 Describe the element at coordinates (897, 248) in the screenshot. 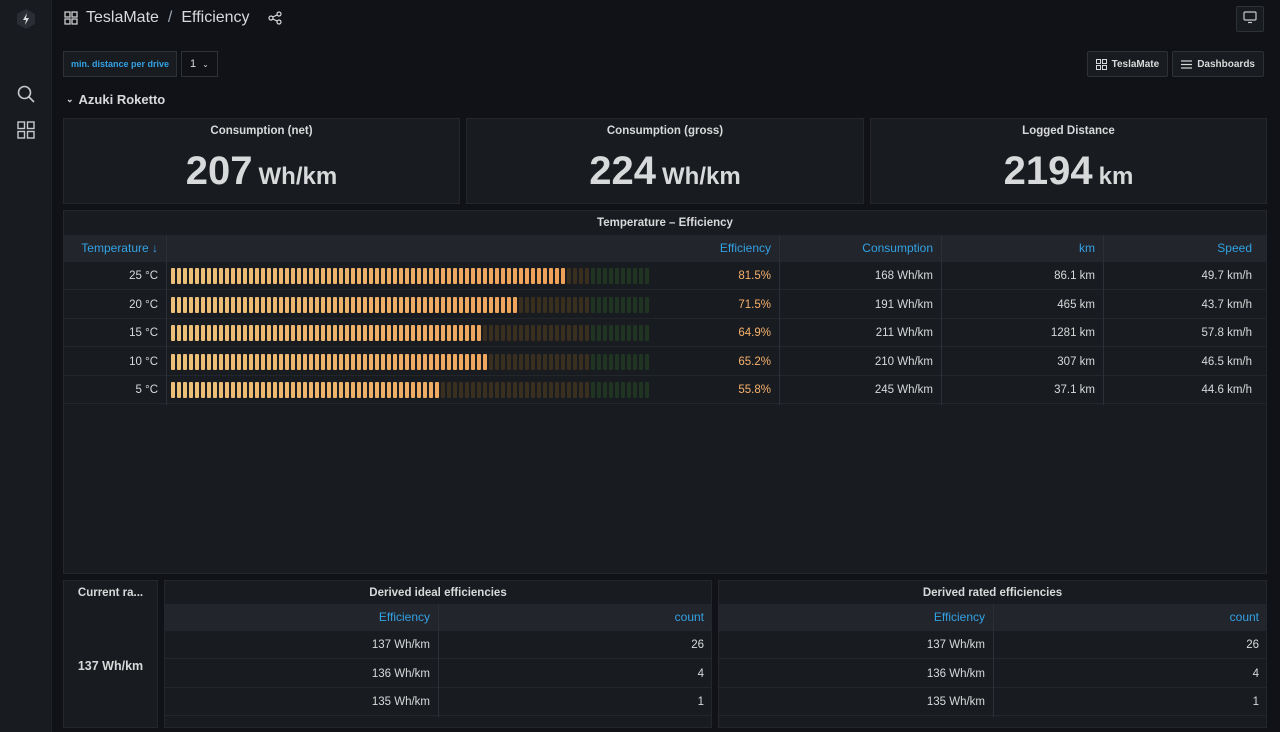

I see `column-header-consumption: Consumption` at that location.